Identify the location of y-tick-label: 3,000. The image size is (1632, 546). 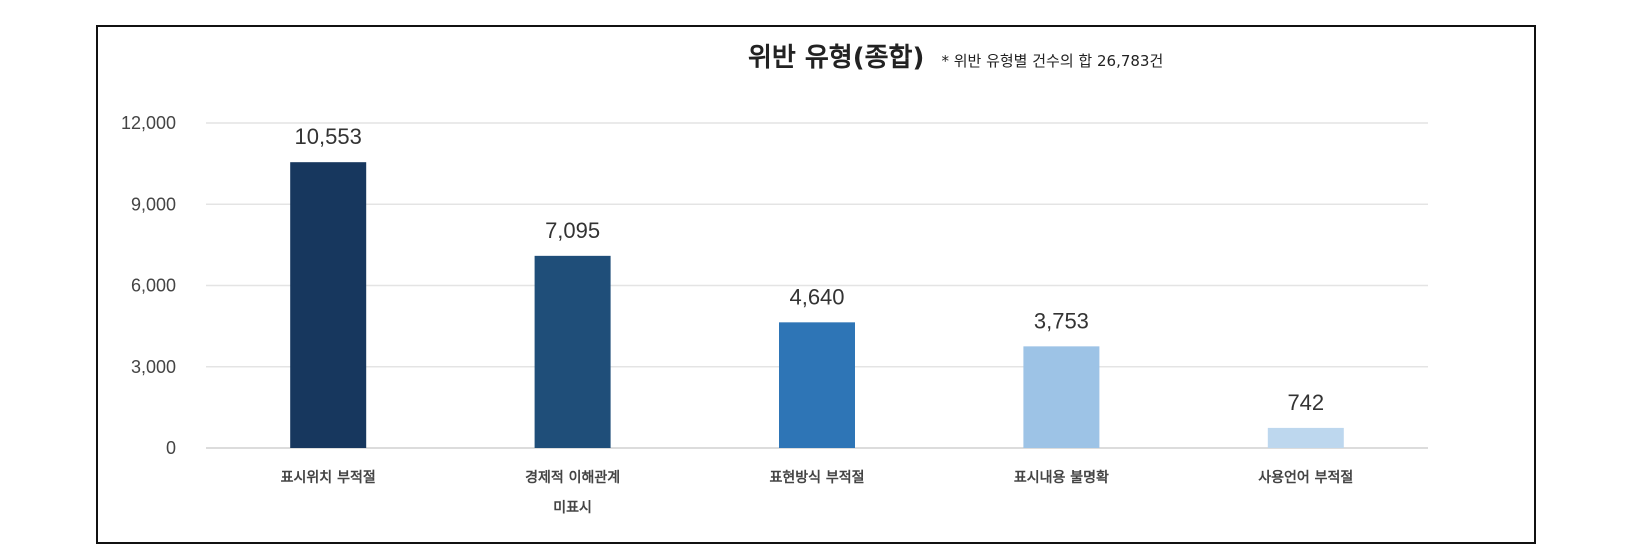
(153, 367).